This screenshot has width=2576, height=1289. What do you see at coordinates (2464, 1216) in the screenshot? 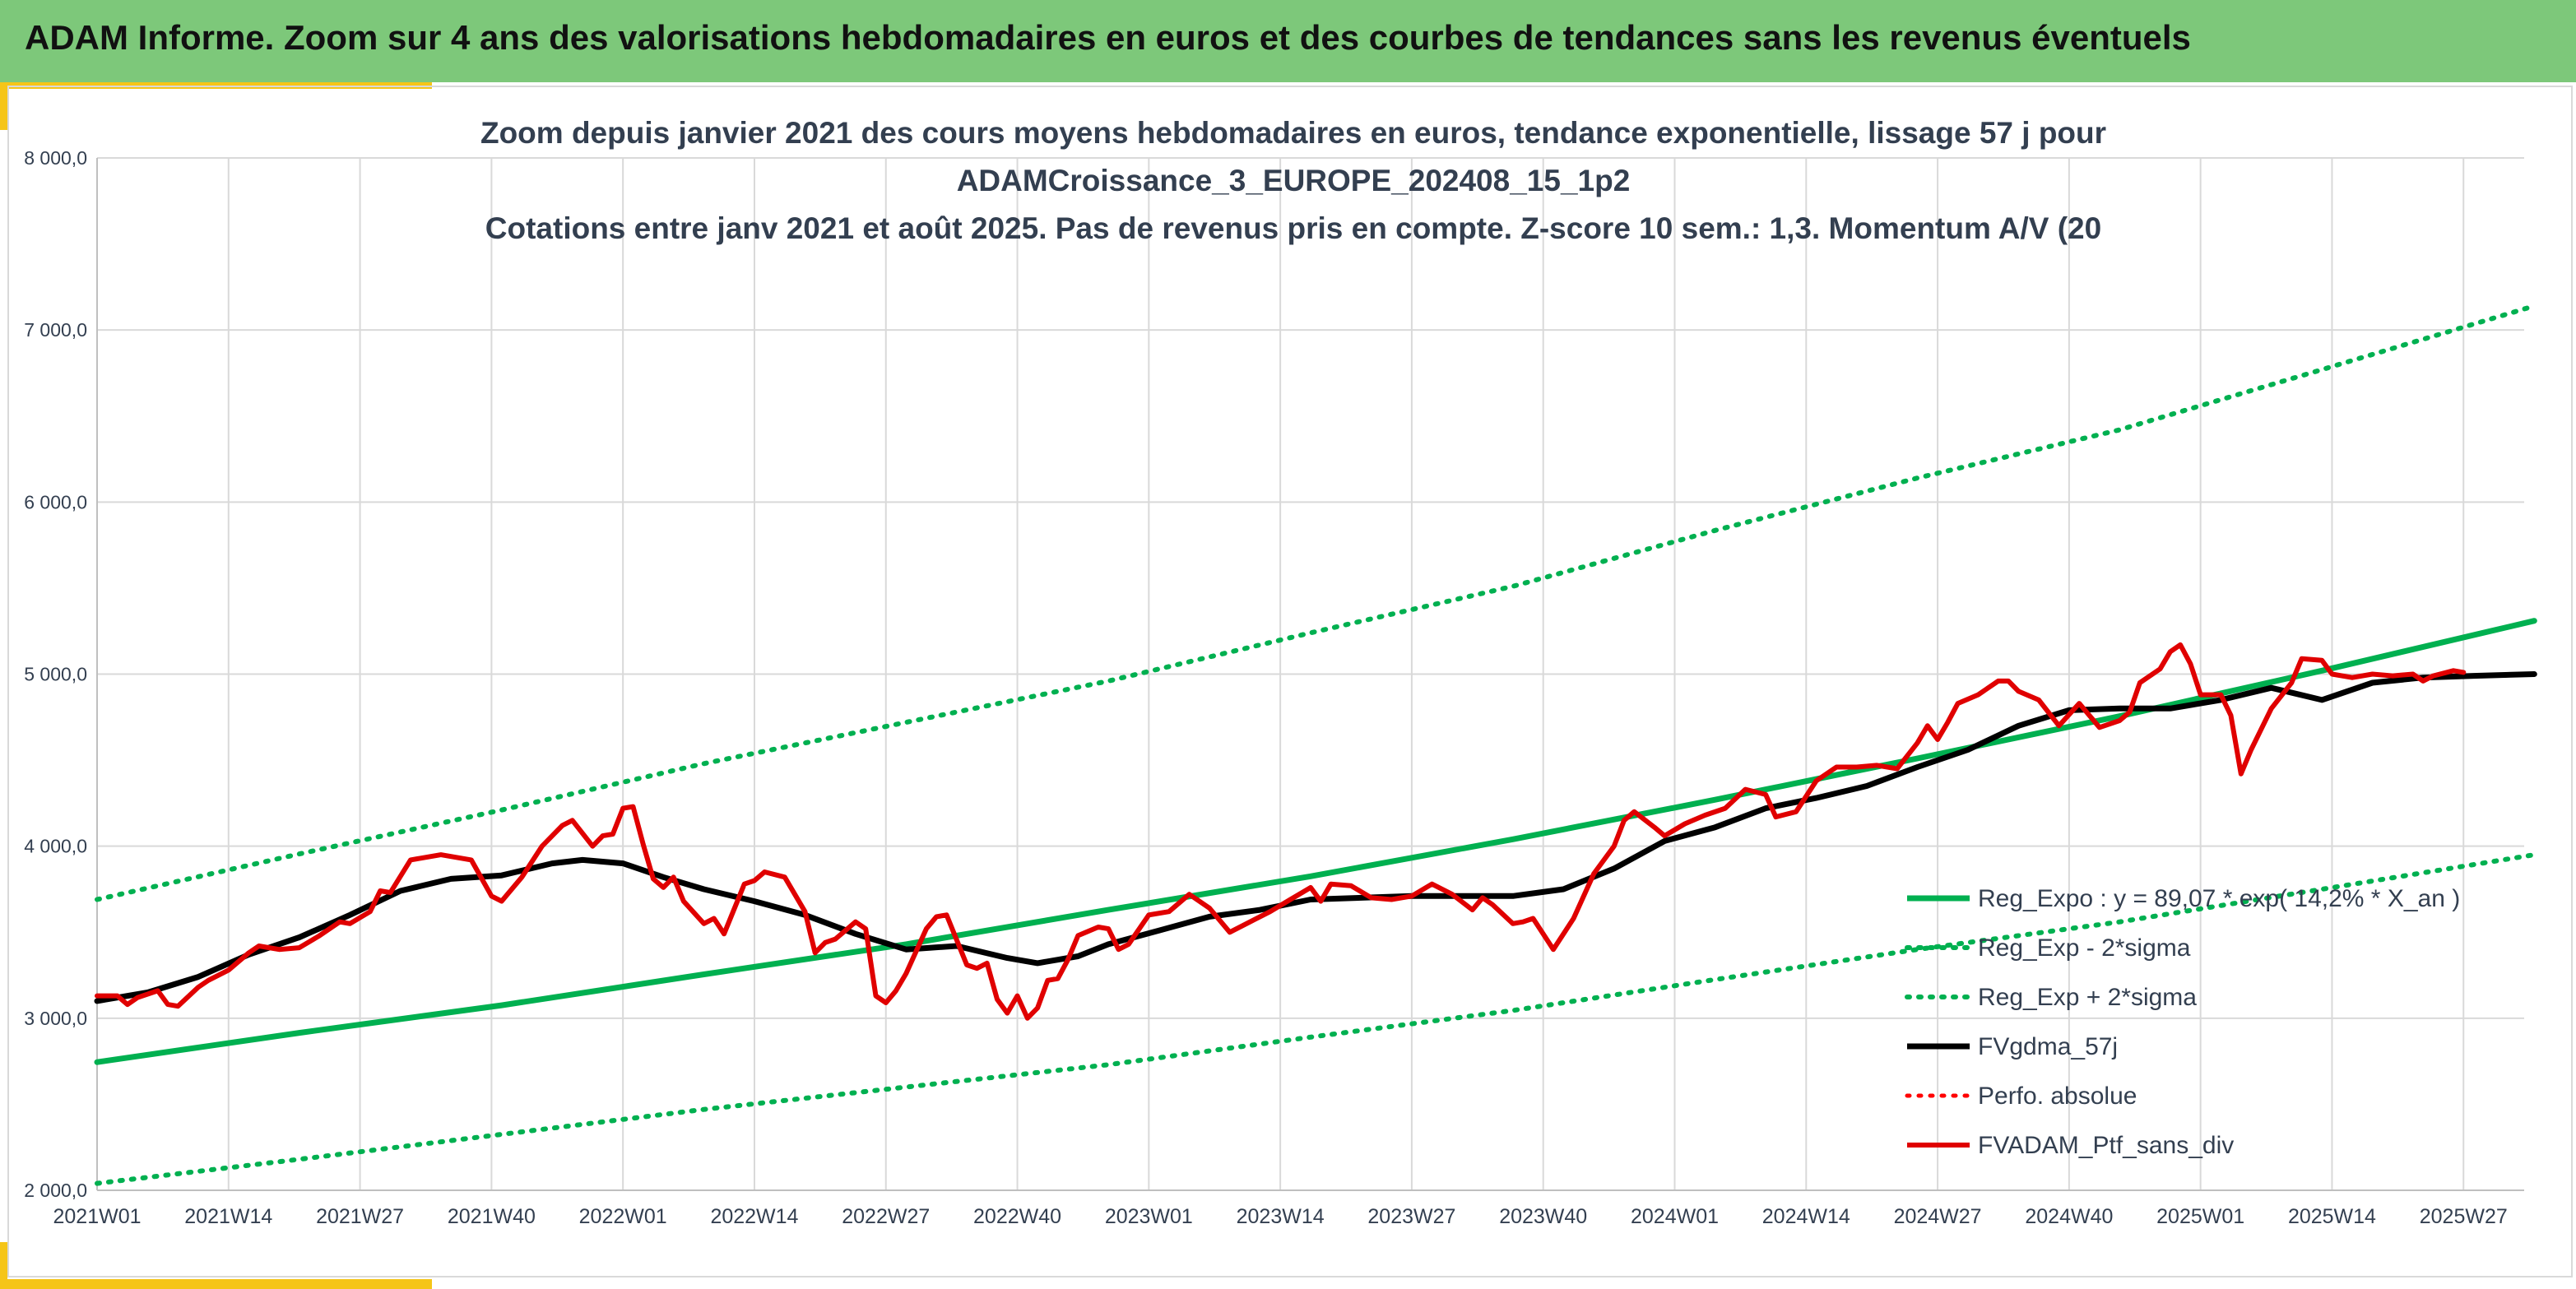
I see `x-tick-label: 2025W27` at bounding box center [2464, 1216].